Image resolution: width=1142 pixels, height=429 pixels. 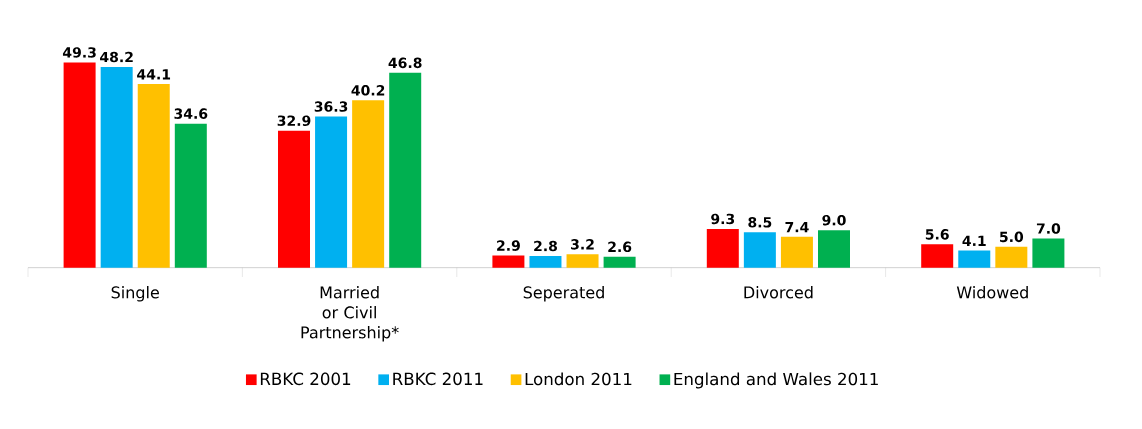 What do you see at coordinates (797, 227) in the screenshot?
I see `data-label: 7.4` at bounding box center [797, 227].